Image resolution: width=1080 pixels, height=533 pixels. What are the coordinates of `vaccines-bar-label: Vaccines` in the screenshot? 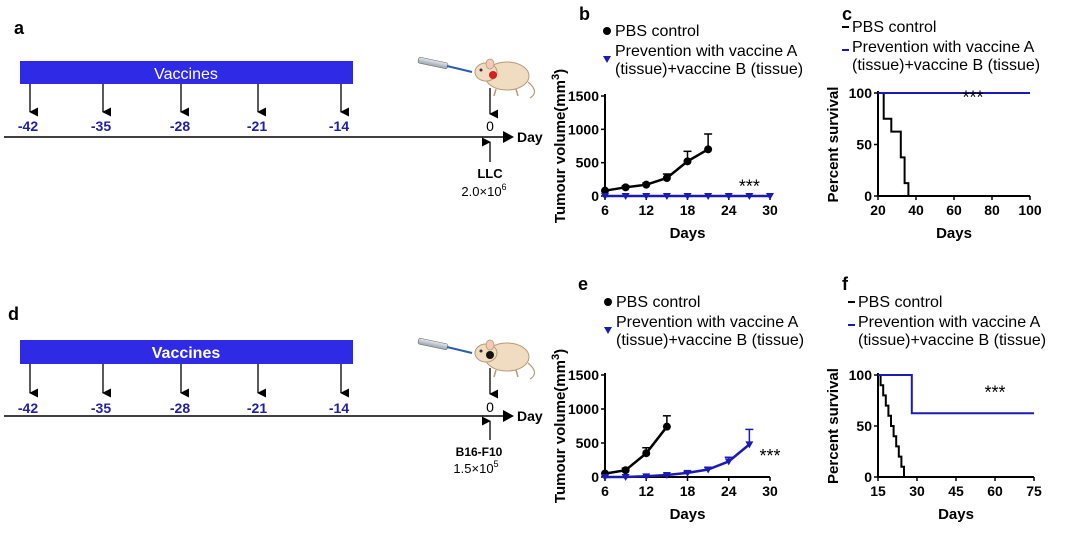 It's located at (186, 353).